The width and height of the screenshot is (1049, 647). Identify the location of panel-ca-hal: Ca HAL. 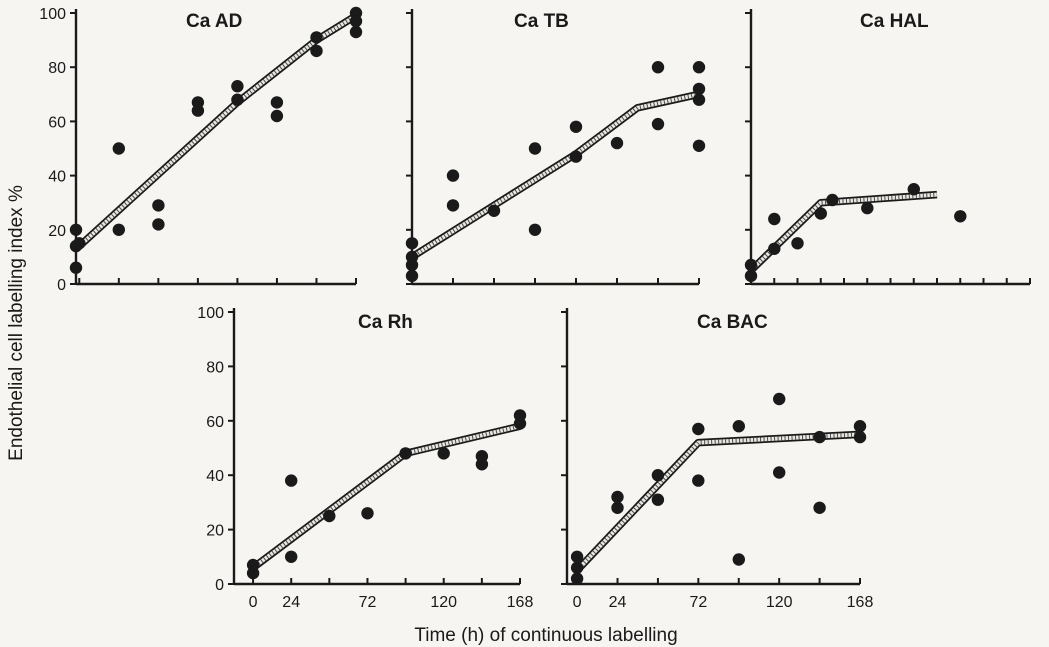
(887, 147).